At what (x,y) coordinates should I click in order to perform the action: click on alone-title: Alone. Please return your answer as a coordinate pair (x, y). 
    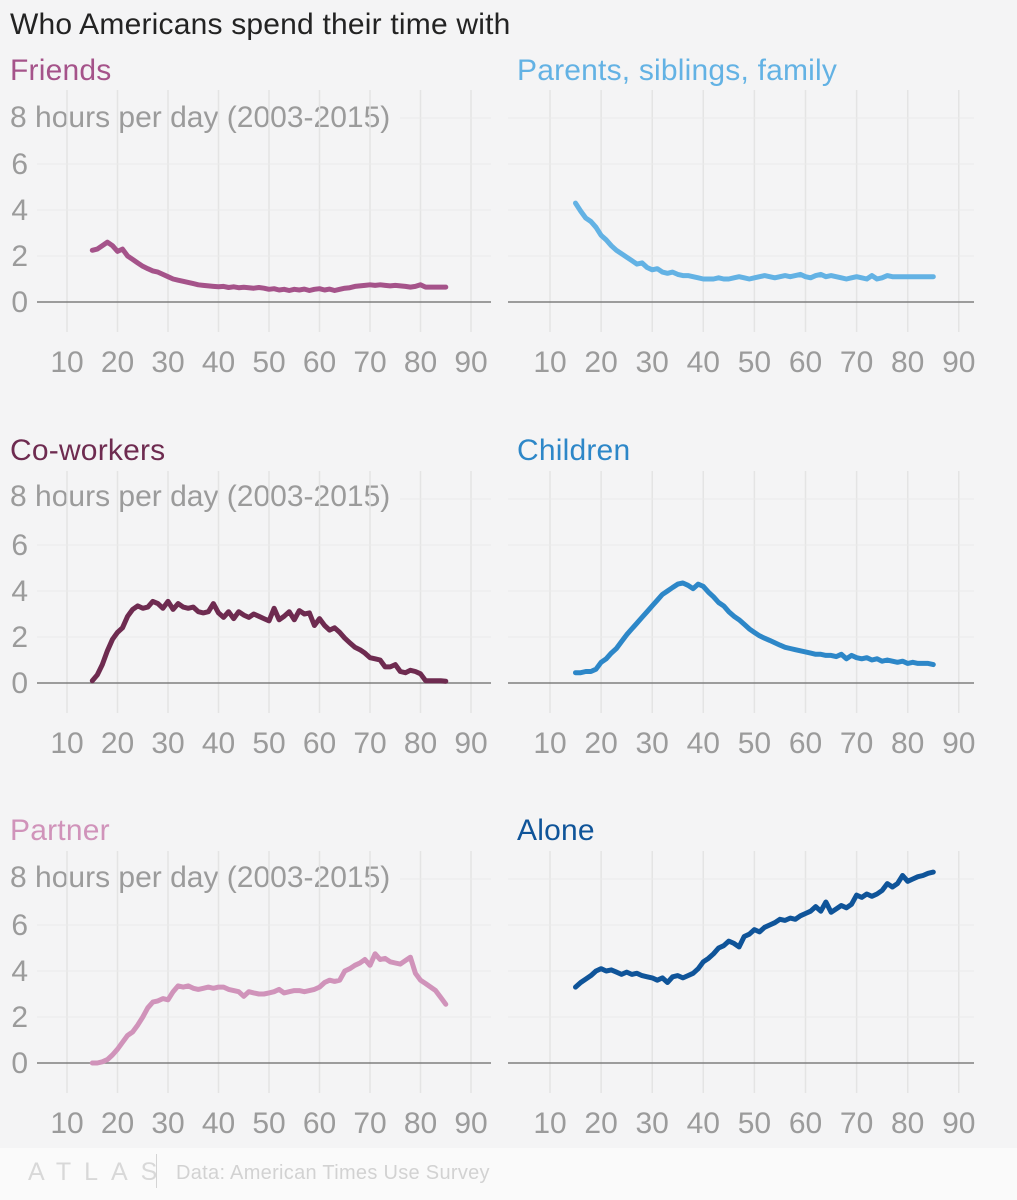
    Looking at the image, I should click on (556, 830).